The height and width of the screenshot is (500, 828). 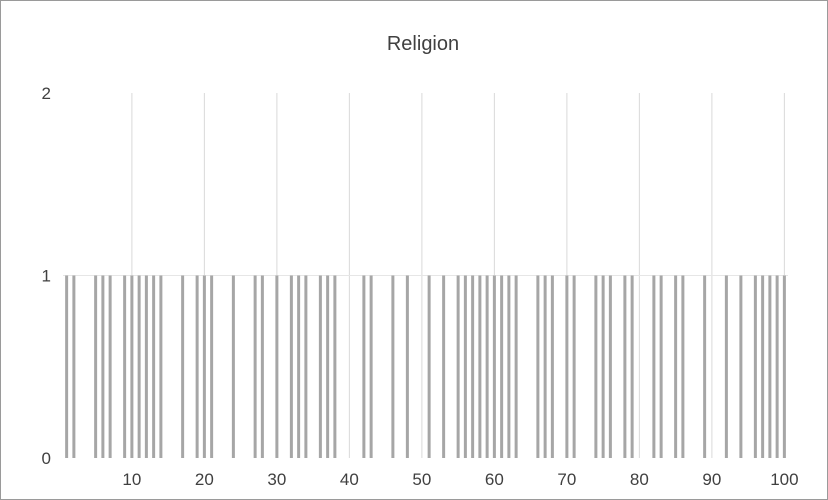 I want to click on x-tick-label-30: 30, so click(x=276, y=479).